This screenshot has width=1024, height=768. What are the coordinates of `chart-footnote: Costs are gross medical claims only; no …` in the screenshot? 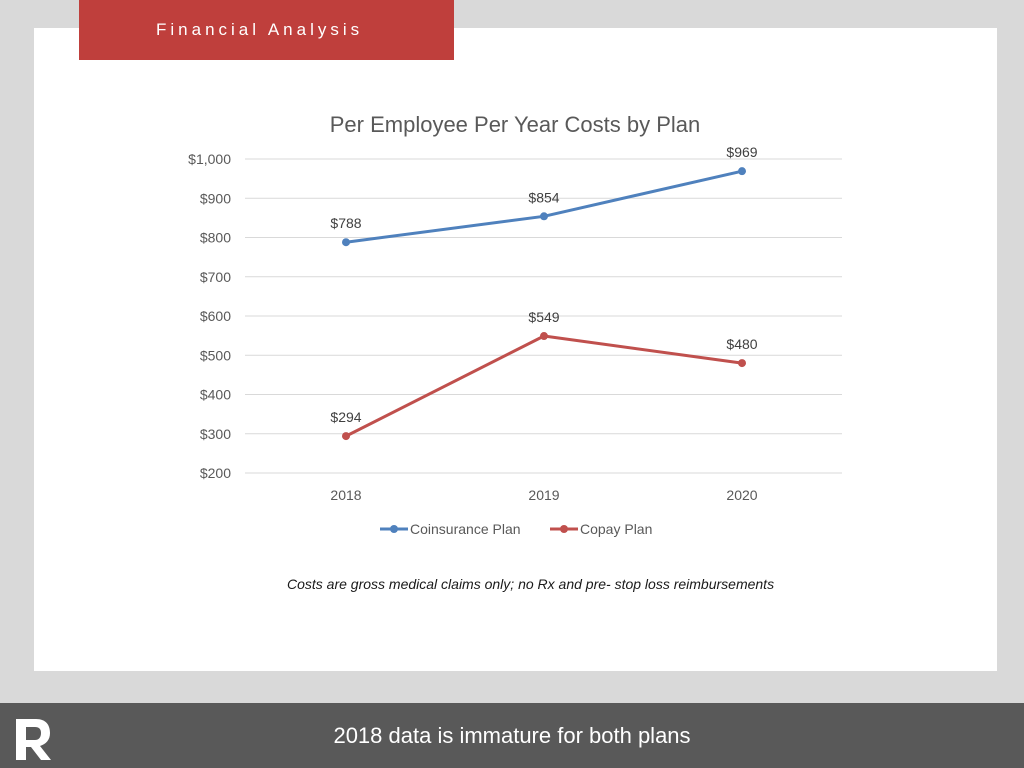 It's located at (531, 584).